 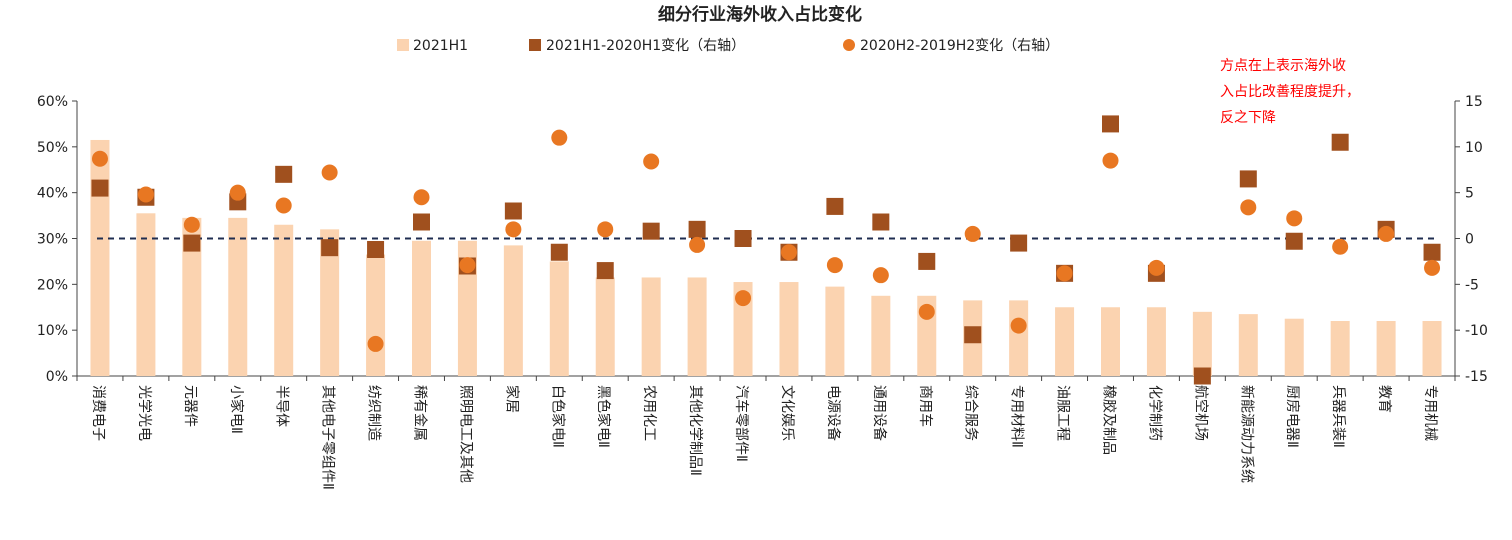 What do you see at coordinates (465, 434) in the screenshot?
I see `category-label: 照明电工及其他` at bounding box center [465, 434].